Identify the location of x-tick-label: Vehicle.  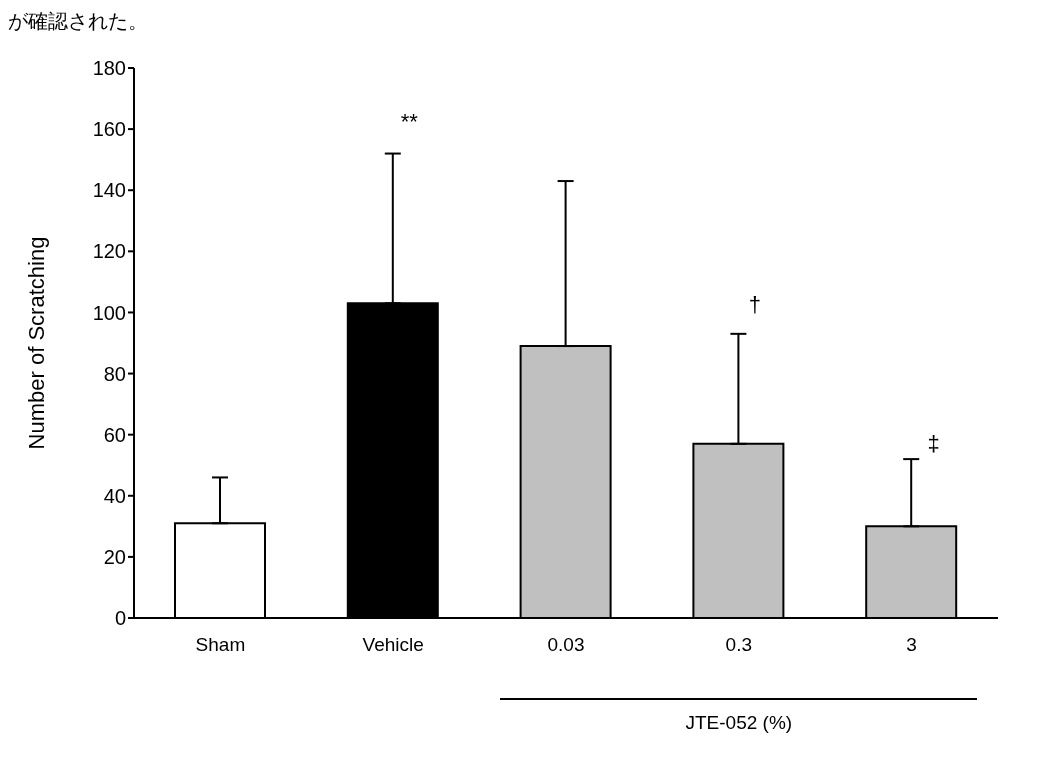
(393, 645).